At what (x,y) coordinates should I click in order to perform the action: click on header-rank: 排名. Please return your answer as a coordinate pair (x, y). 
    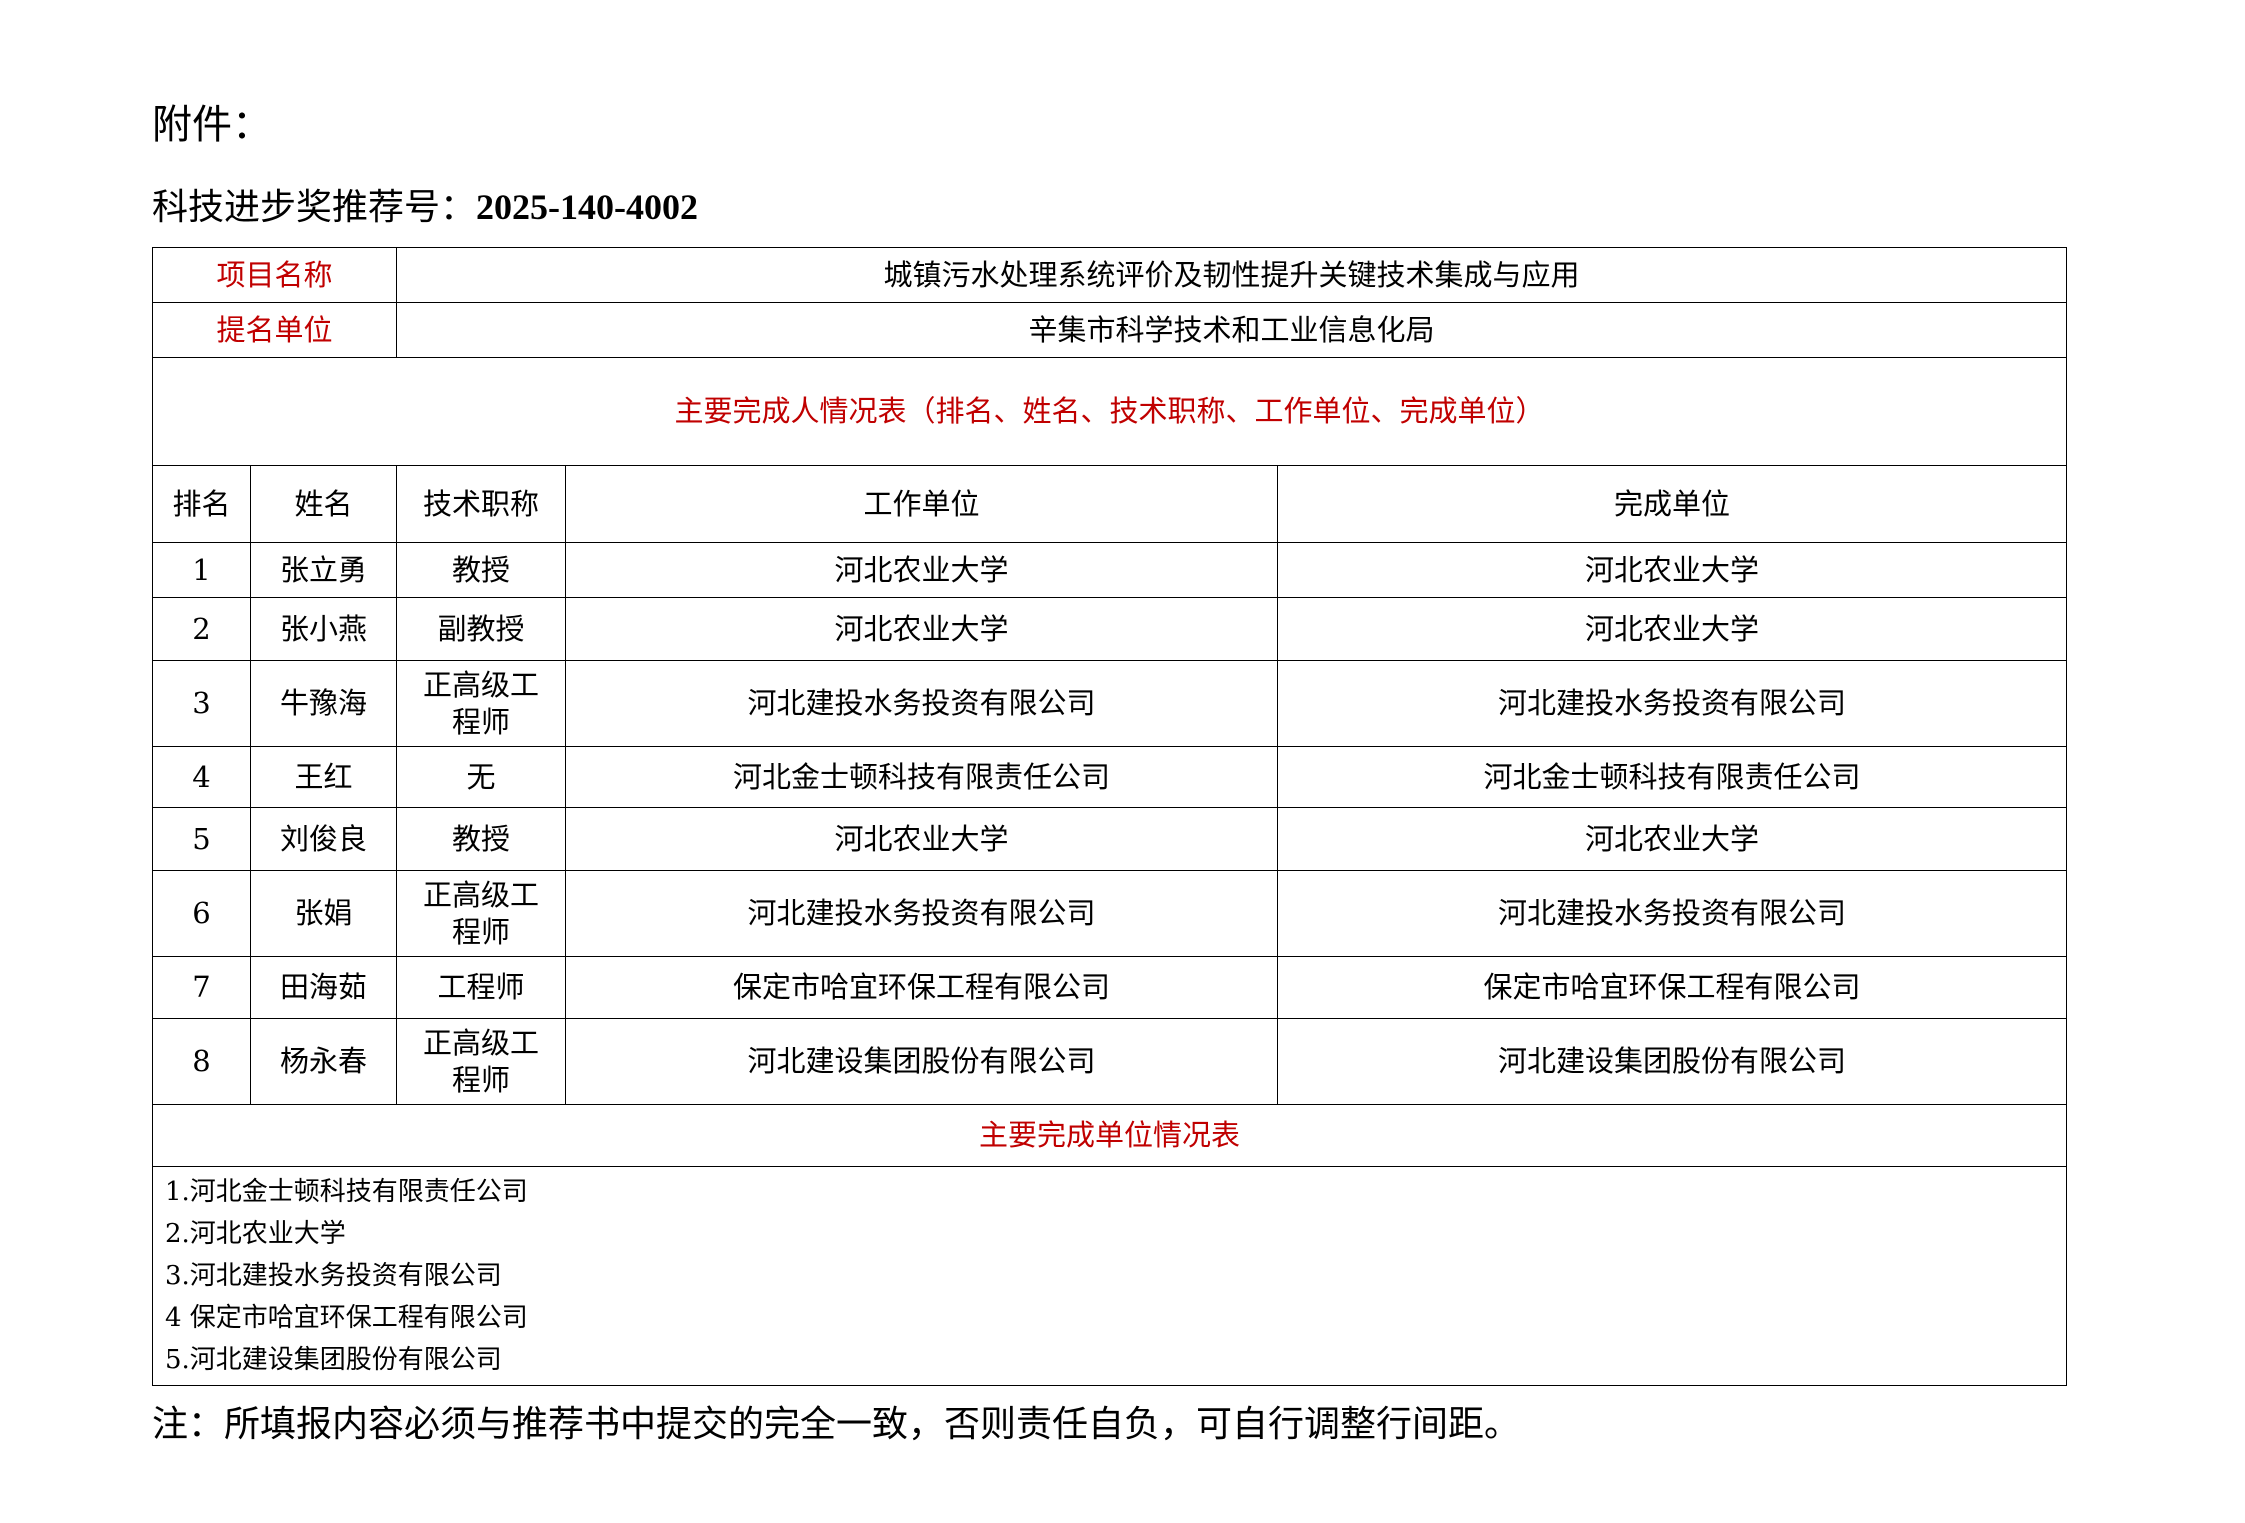
    Looking at the image, I should click on (201, 504).